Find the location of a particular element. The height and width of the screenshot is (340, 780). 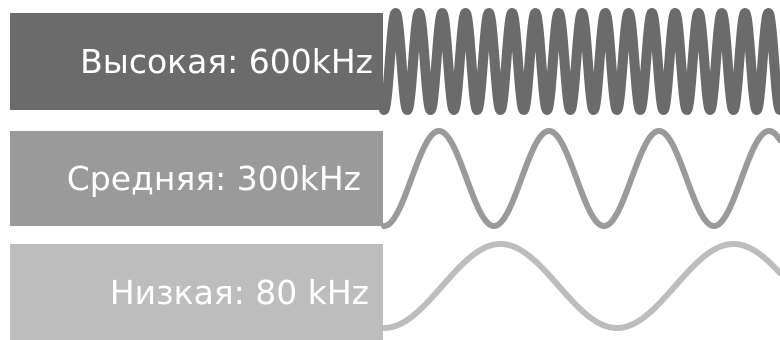

high-frequency-label: Высокая: 600kHz is located at coordinates (196, 61).